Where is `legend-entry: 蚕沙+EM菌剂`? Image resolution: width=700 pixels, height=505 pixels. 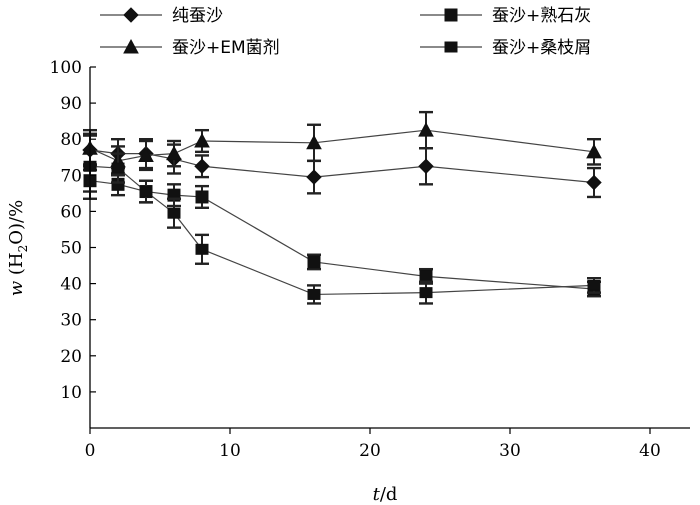
legend-entry: 蚕沙+EM菌剂 is located at coordinates (190, 48).